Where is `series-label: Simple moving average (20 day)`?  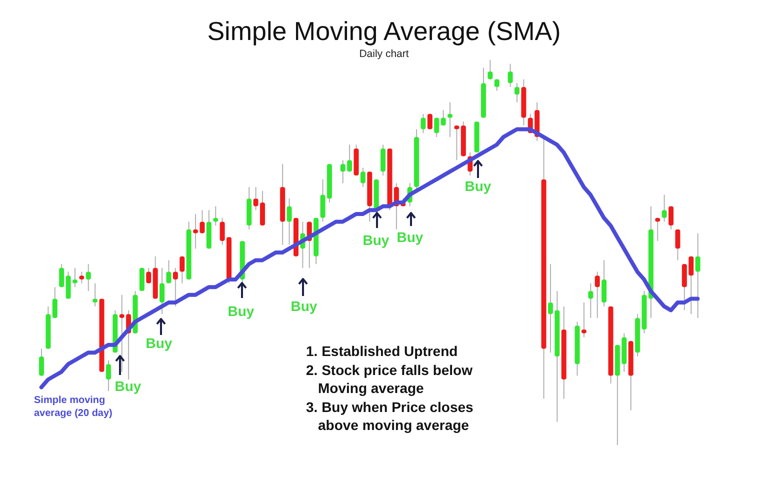
series-label: Simple moving average (20 day) is located at coordinates (74, 407).